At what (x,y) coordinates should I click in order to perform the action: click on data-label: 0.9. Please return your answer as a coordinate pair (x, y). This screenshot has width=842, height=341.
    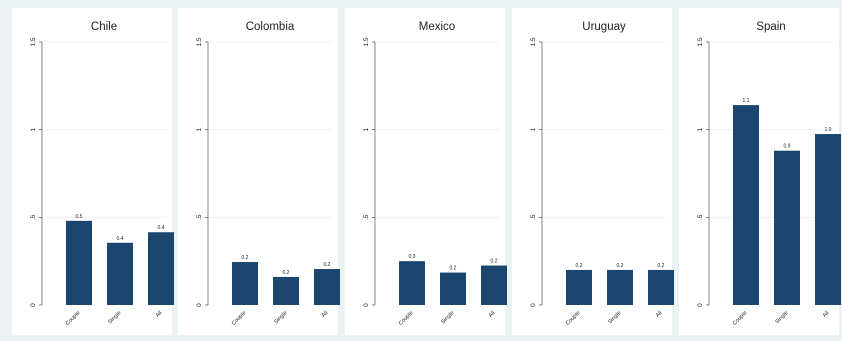
    Looking at the image, I should click on (787, 147).